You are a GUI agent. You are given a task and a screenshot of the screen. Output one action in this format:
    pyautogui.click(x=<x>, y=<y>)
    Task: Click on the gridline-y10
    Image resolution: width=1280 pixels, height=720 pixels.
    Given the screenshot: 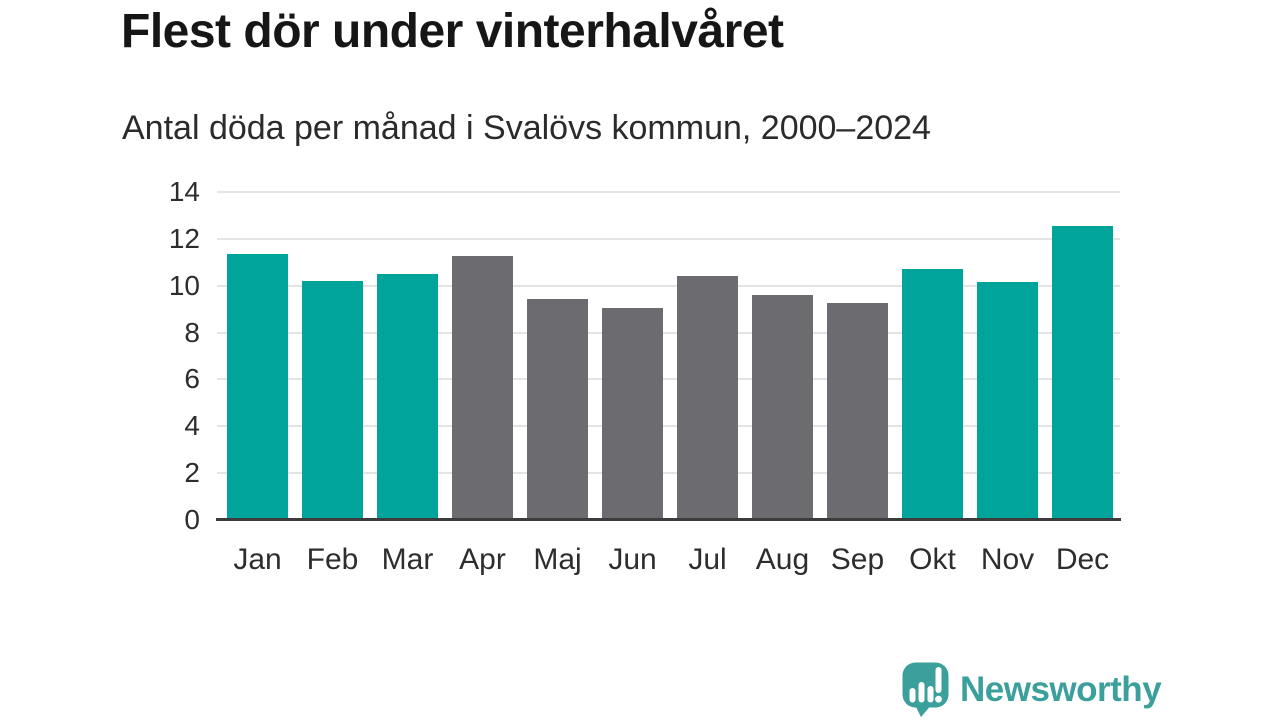 What is the action you would take?
    pyautogui.click(x=668, y=285)
    